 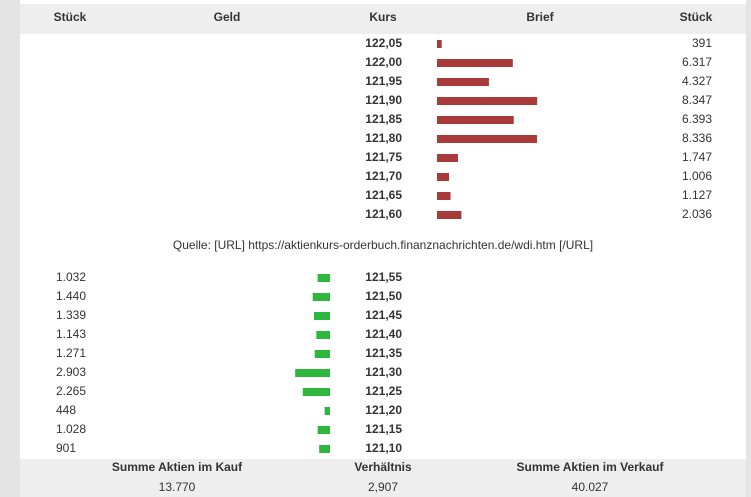 I want to click on bid-qty: 1.032, so click(x=71, y=277).